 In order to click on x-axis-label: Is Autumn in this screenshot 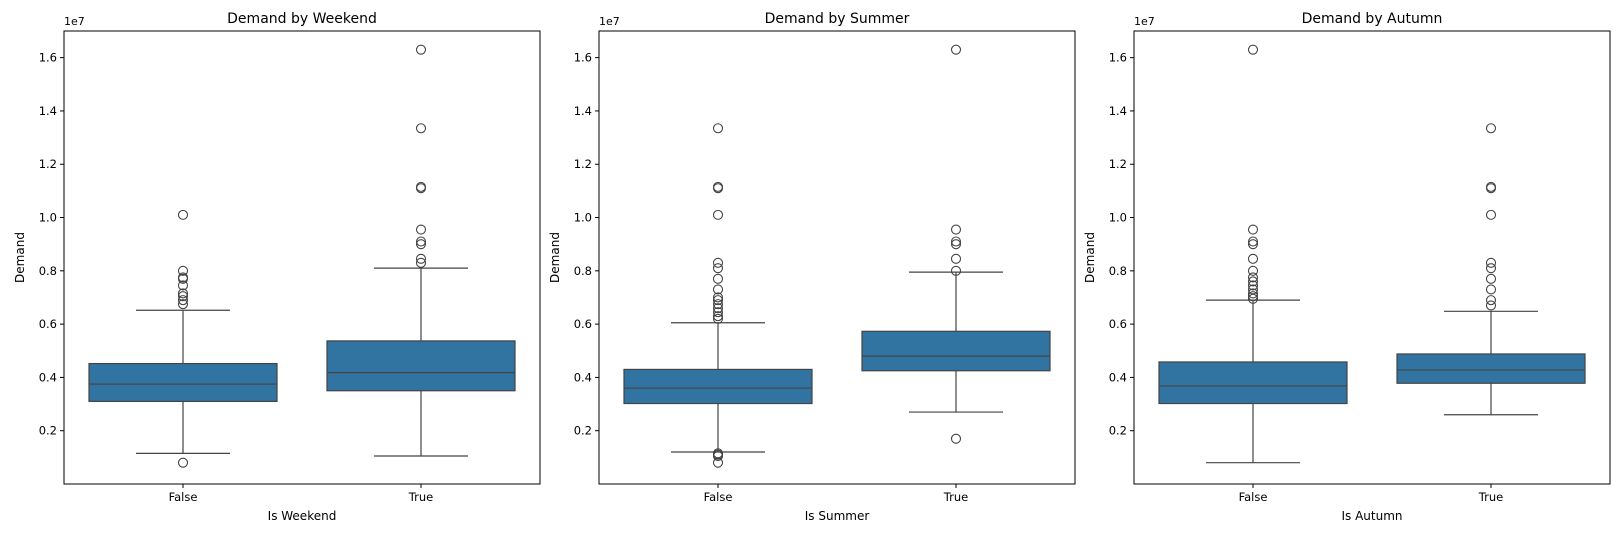, I will do `click(1371, 516)`.